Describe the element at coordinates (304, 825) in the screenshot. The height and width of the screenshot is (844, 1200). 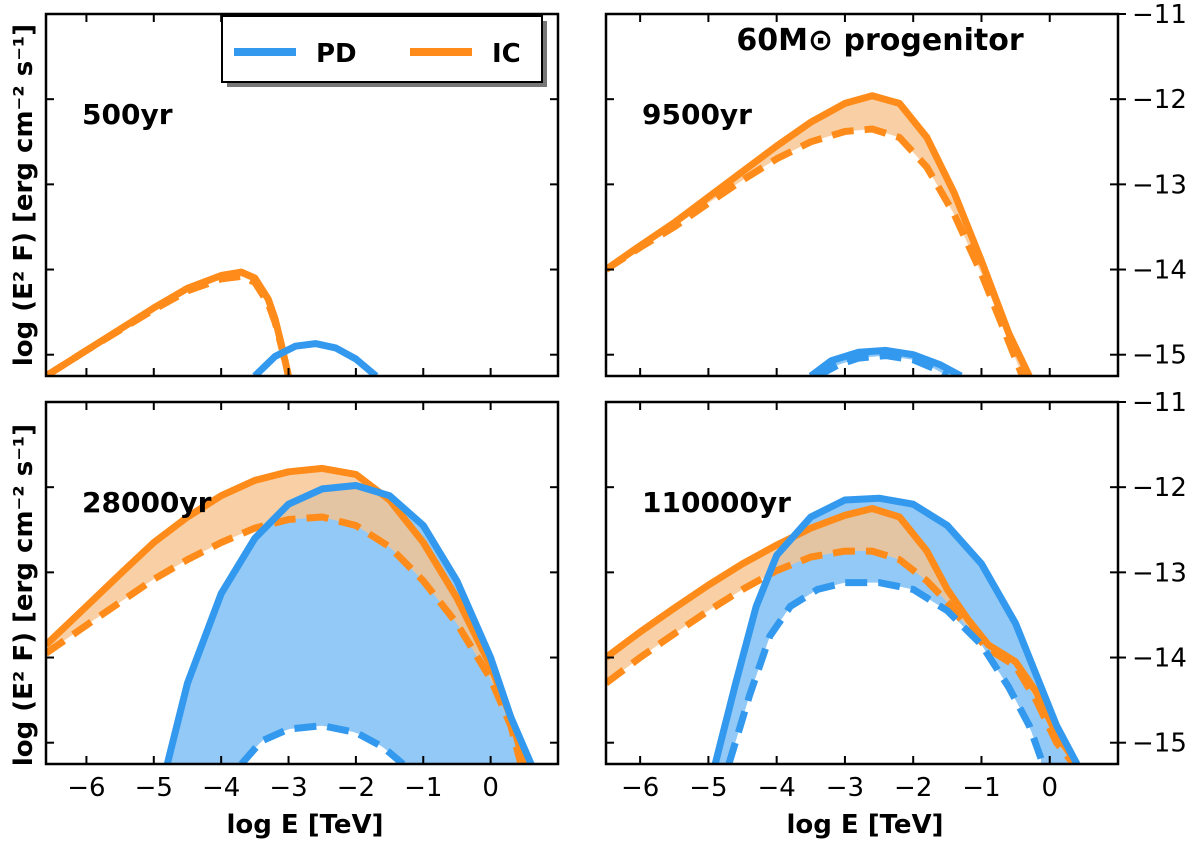
I see `x-axis-title-left: log E [TeV]` at that location.